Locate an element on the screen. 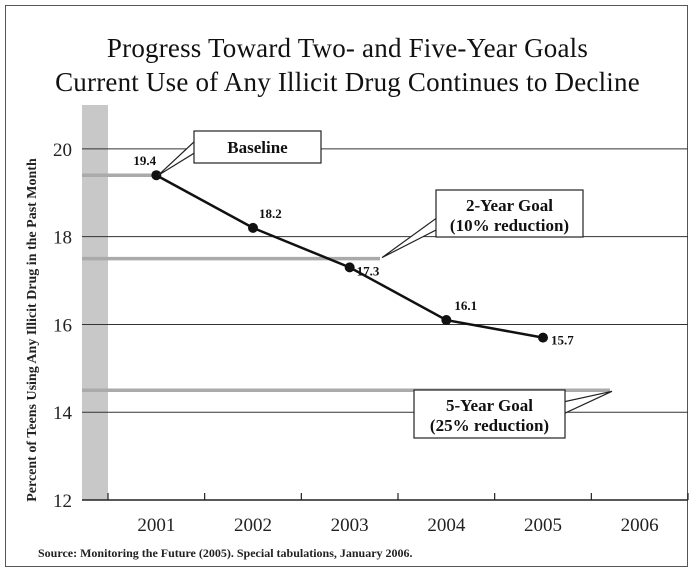 This screenshot has width=695, height=577. baseline-callout-box is located at coordinates (257, 147).